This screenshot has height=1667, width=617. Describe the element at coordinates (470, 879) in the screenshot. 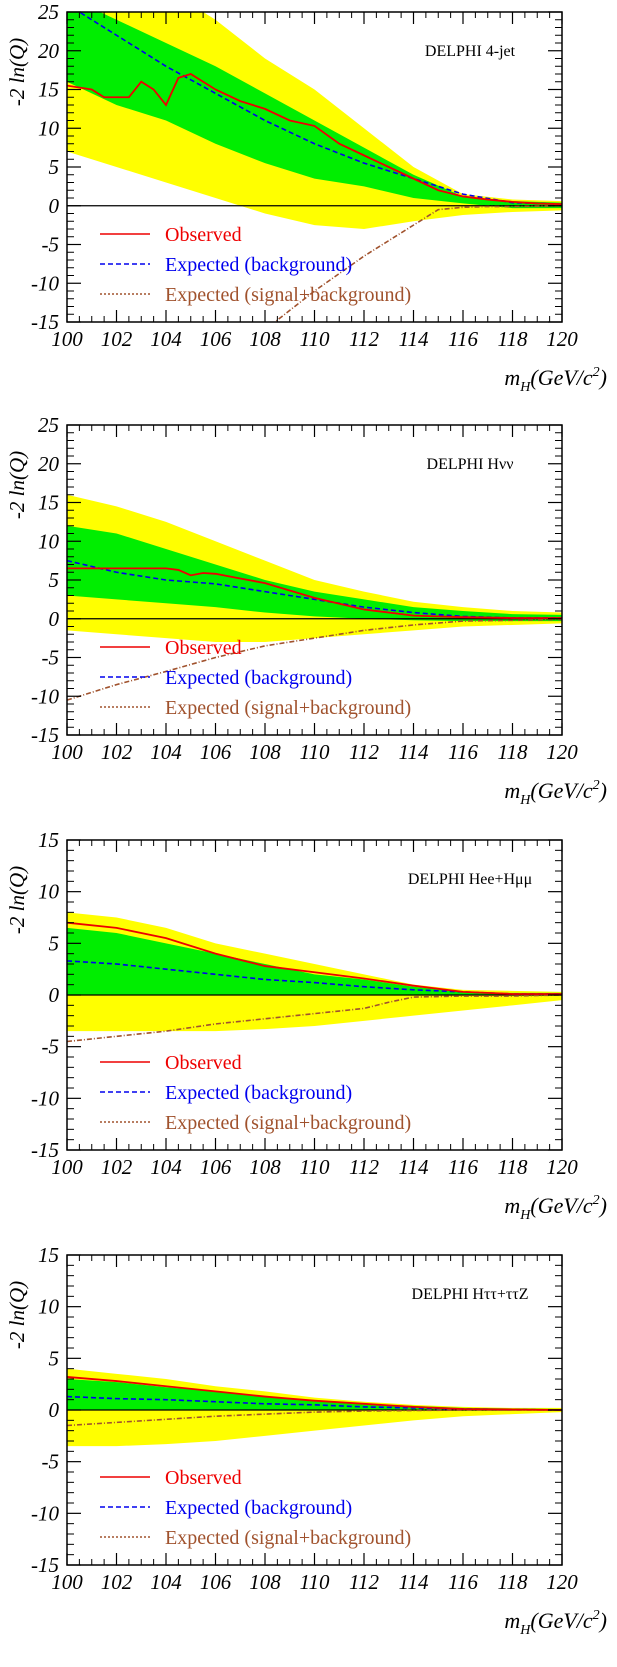

I see `panel-title: DELPHI Hee+Hμμ` at that location.